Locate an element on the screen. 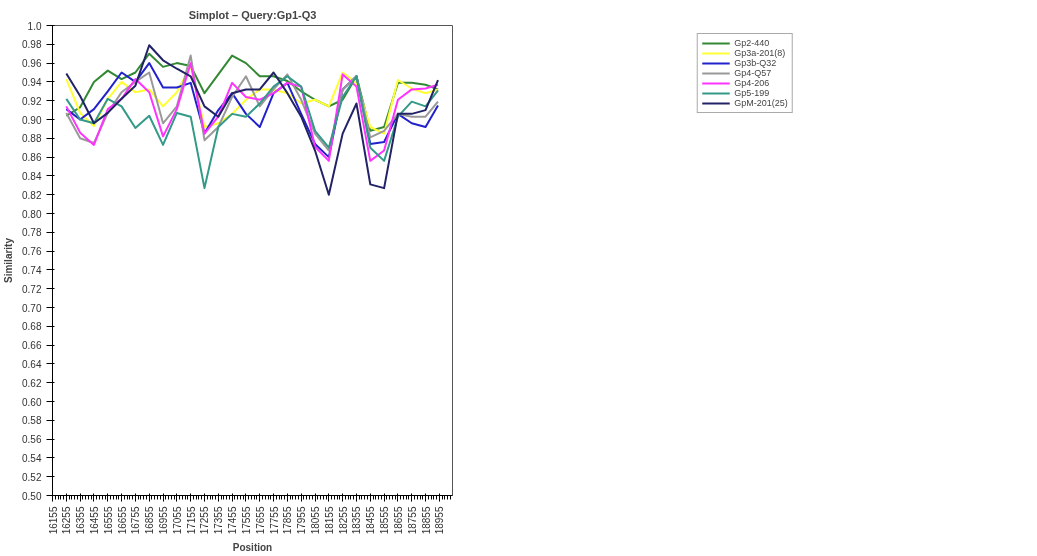  x-tick-label: 18255 is located at coordinates (343, 520).